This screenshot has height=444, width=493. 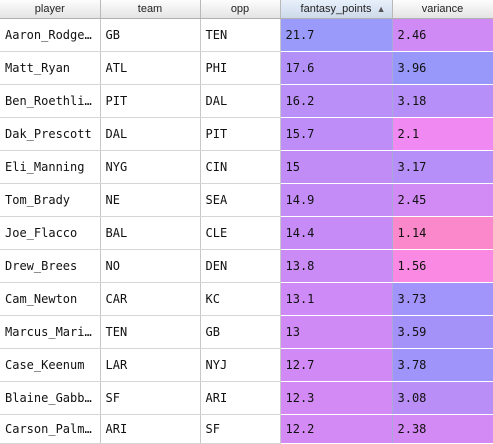 I want to click on column-header-label: team, so click(x=150, y=9).